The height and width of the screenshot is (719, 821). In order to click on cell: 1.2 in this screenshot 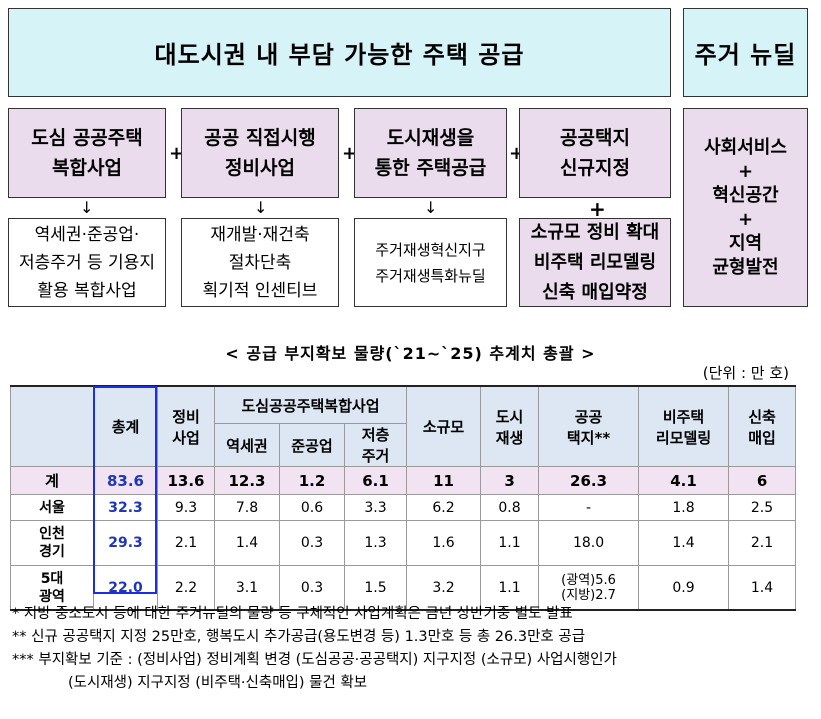, I will do `click(312, 480)`.